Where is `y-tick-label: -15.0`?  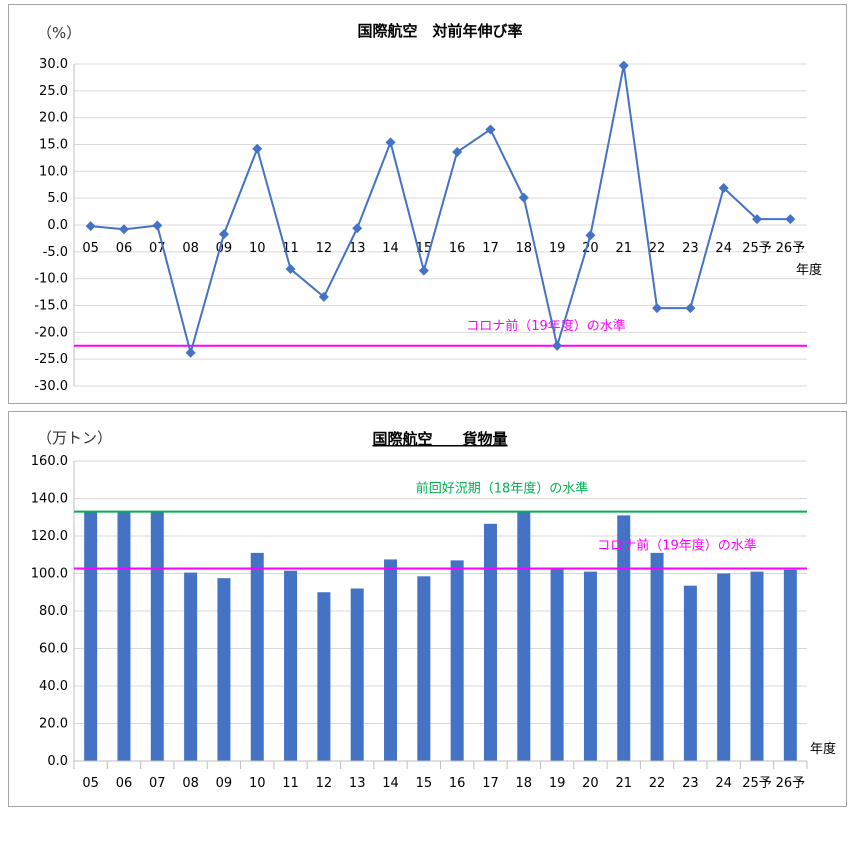
y-tick-label: -15.0 is located at coordinates (51, 306).